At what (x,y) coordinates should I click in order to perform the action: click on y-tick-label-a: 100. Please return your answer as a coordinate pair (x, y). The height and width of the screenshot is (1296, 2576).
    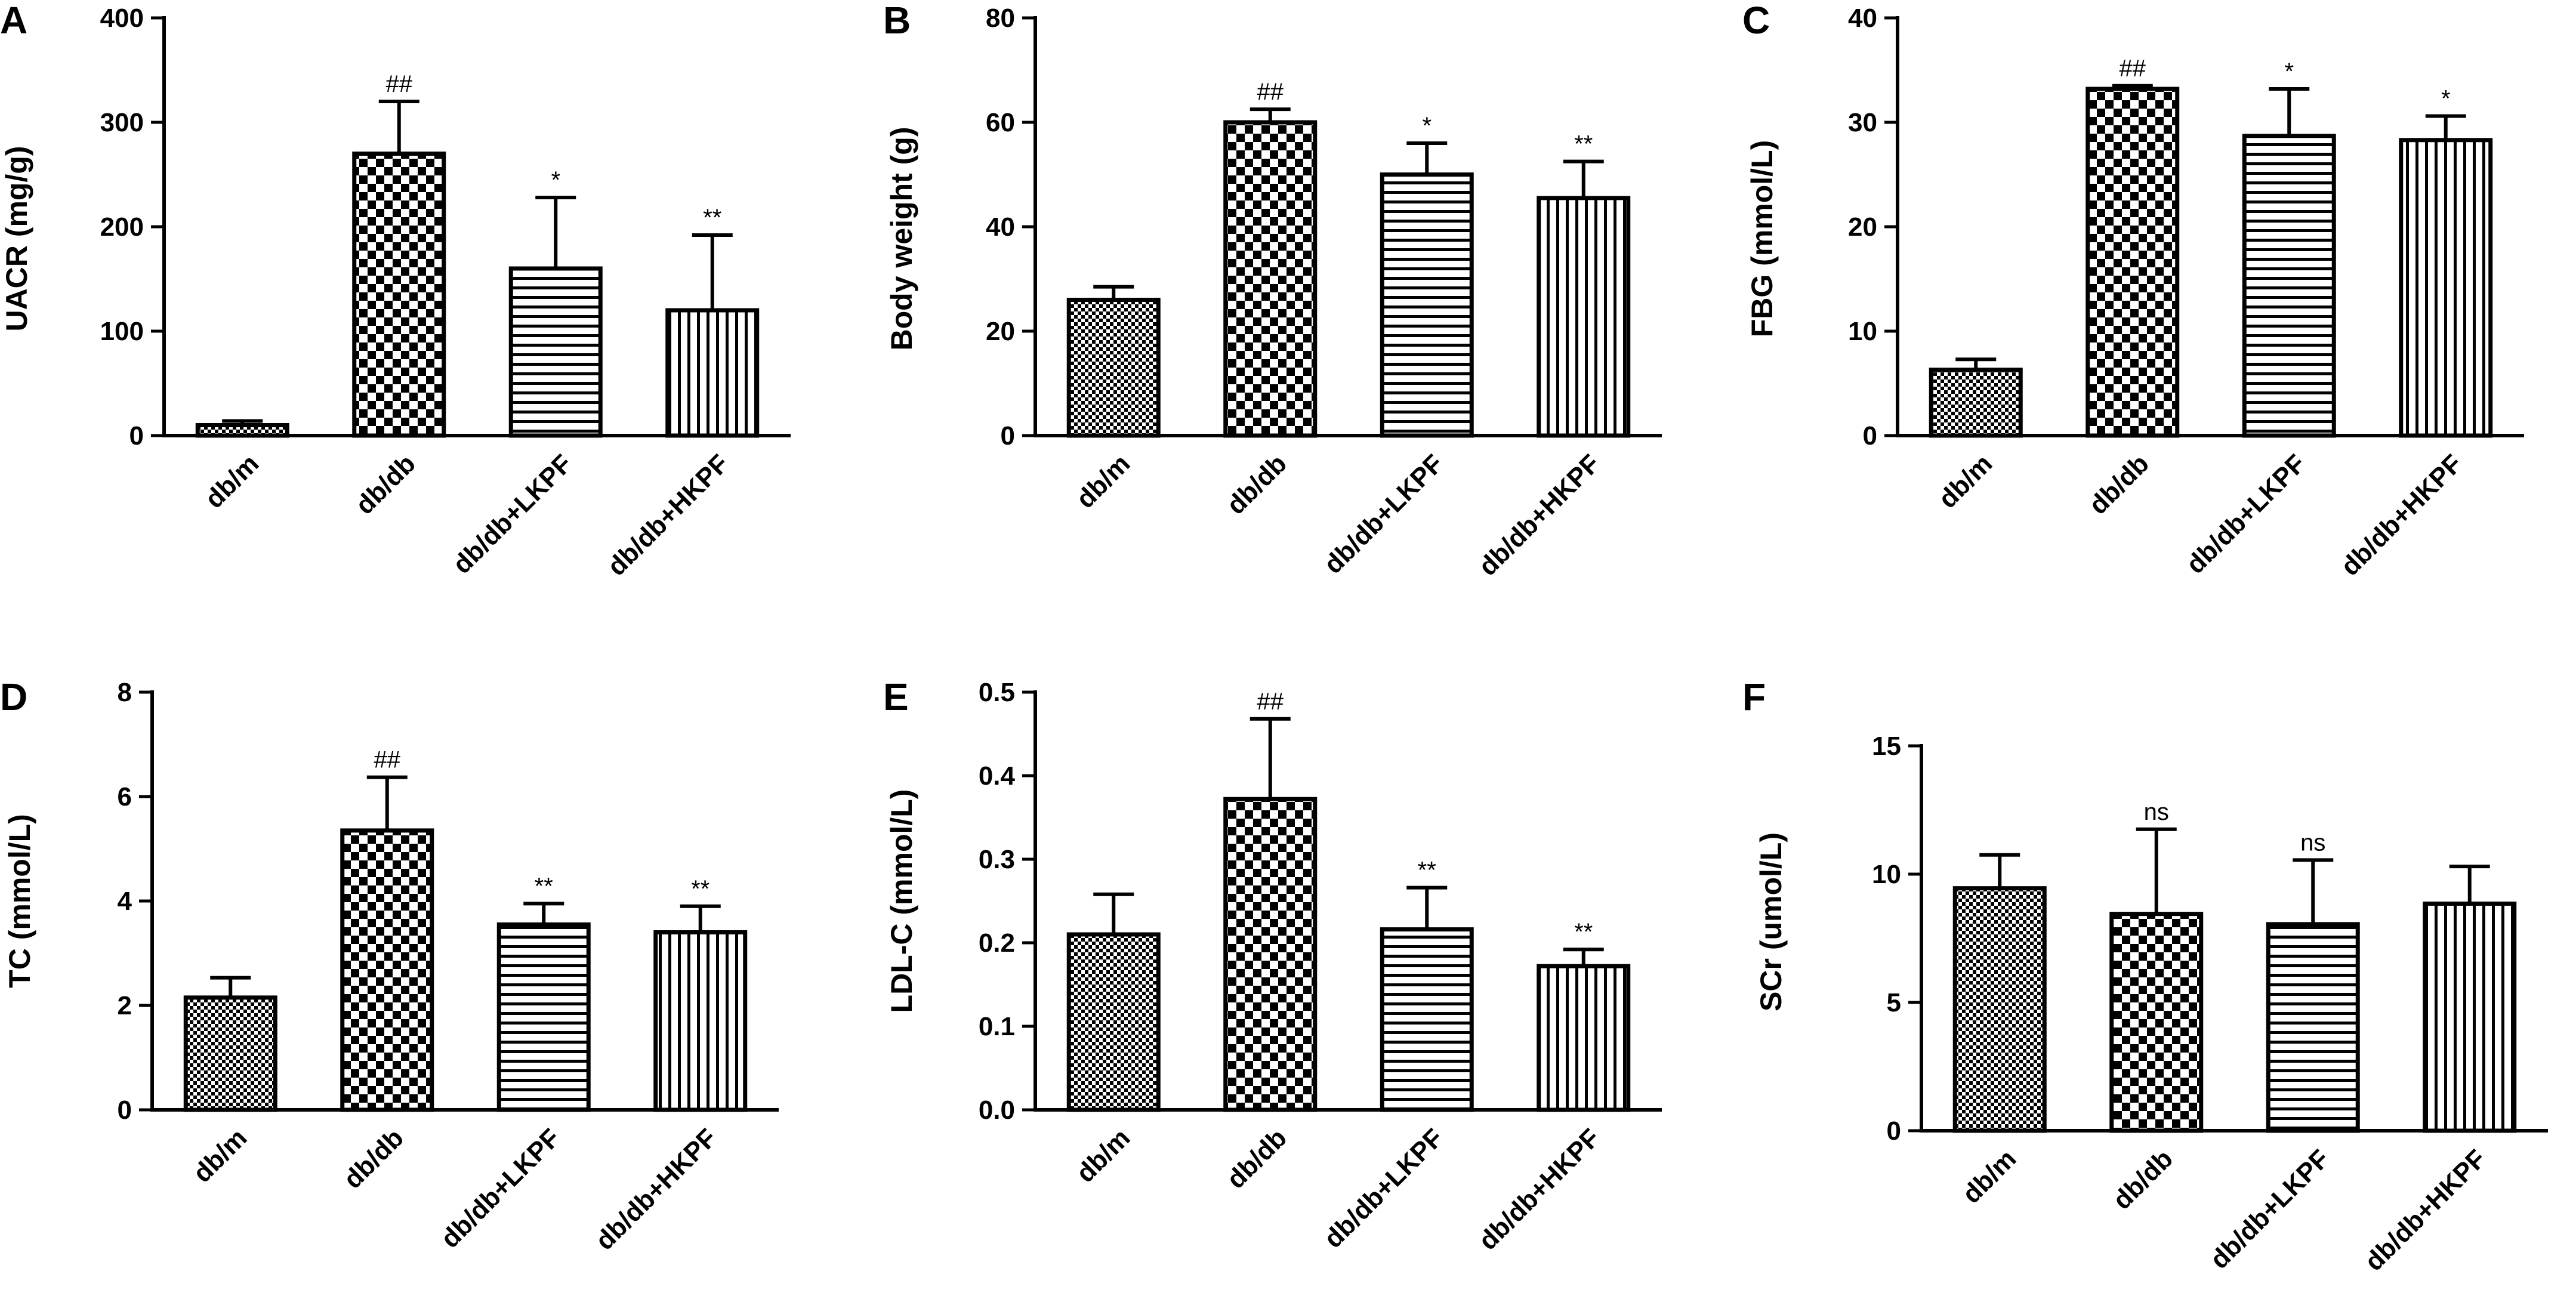
    Looking at the image, I should click on (122, 331).